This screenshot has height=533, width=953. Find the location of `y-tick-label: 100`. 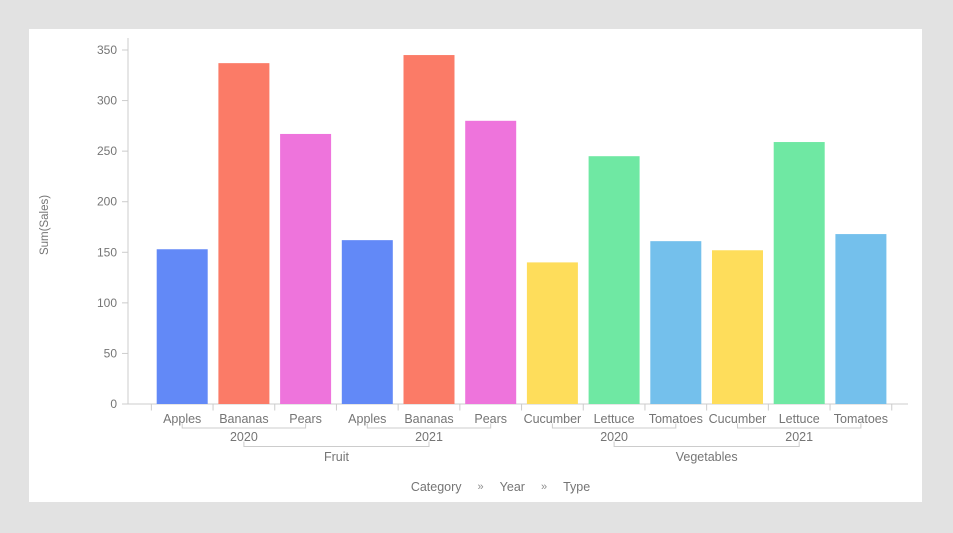

y-tick-label: 100 is located at coordinates (107, 303).